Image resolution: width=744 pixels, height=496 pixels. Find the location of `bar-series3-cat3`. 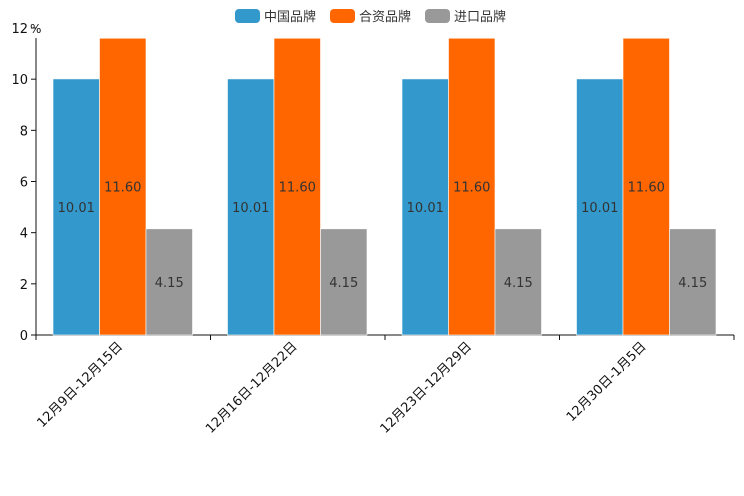

bar-series3-cat3 is located at coordinates (518, 282).